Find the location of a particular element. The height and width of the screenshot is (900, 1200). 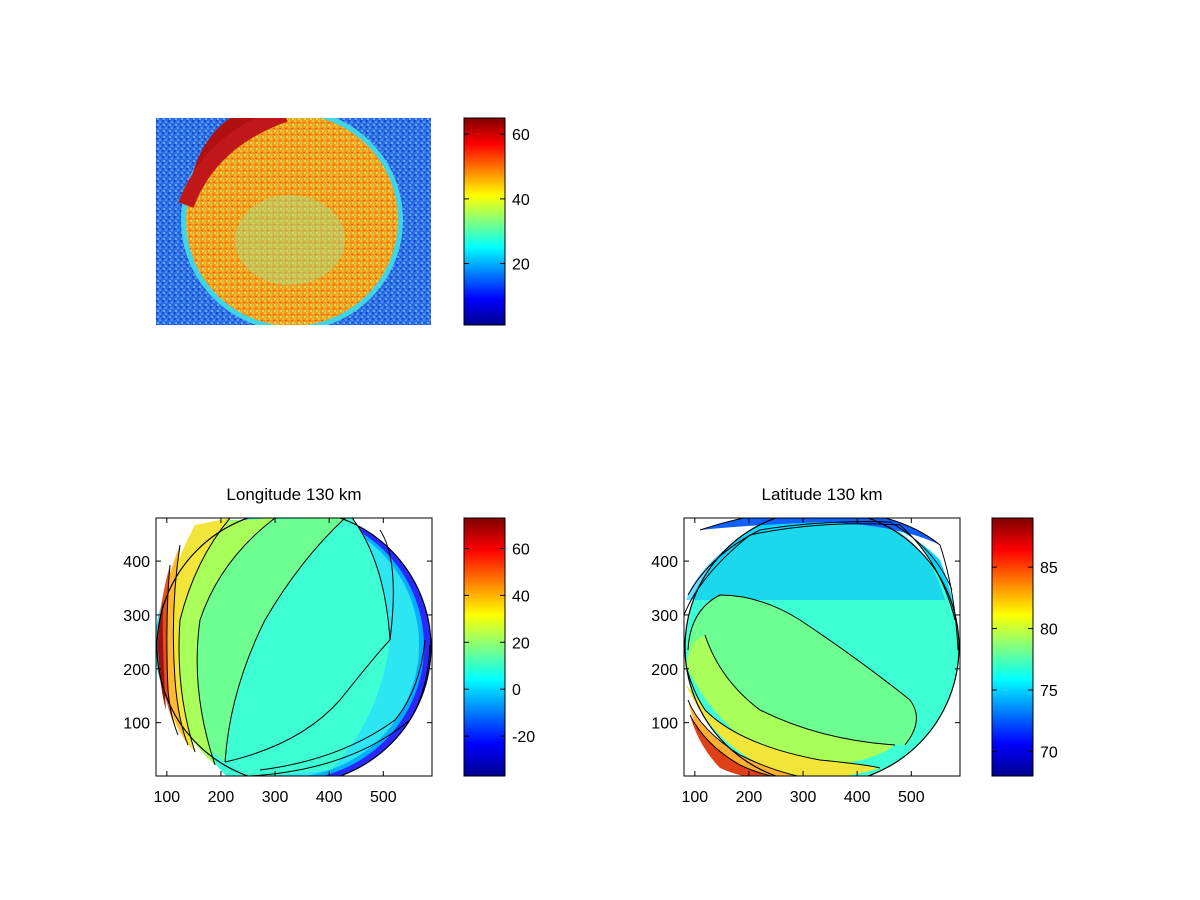

latitude-y-tick-label: 200 is located at coordinates (664, 670).